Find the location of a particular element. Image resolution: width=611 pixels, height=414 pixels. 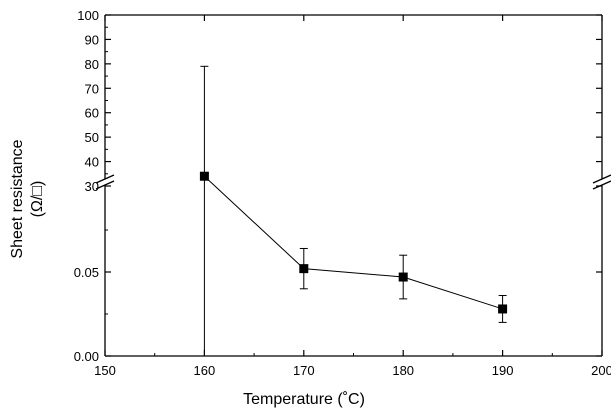

x-tick-label: 160 is located at coordinates (205, 370).